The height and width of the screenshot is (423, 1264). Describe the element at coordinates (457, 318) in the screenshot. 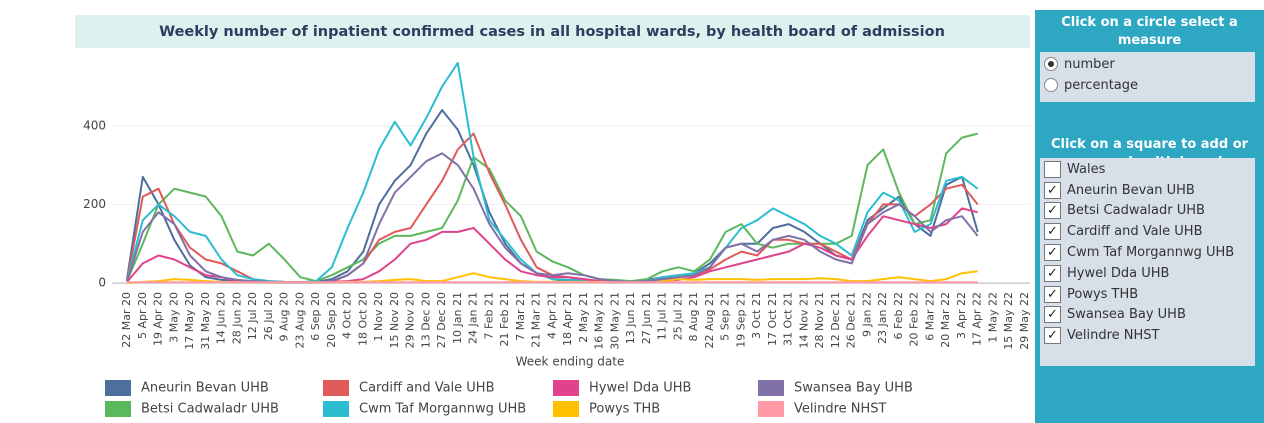

I see `x-tick-label: 10 Jan 21` at that location.